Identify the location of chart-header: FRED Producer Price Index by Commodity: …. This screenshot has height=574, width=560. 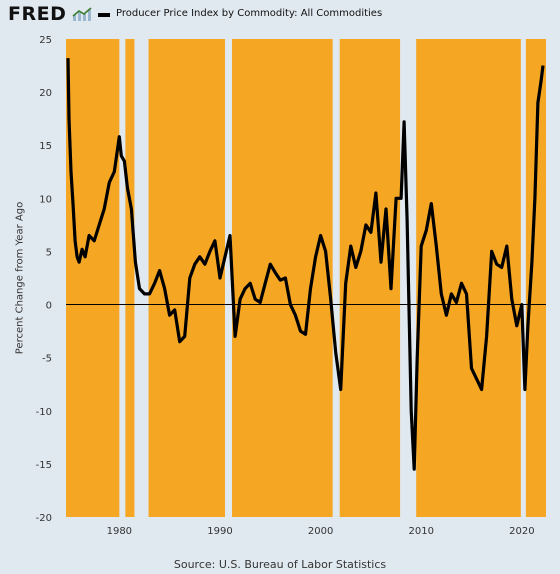
(280, 17).